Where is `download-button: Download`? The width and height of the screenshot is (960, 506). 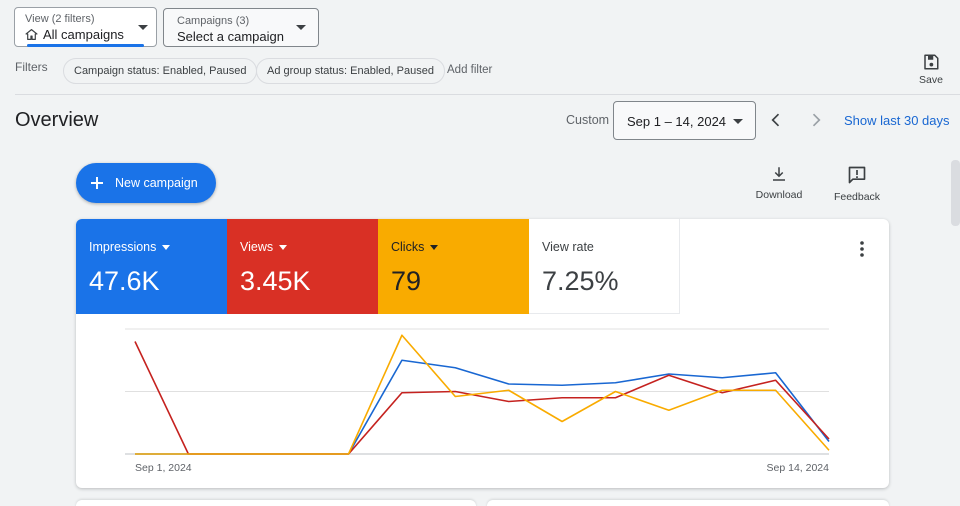 download-button: Download is located at coordinates (779, 183).